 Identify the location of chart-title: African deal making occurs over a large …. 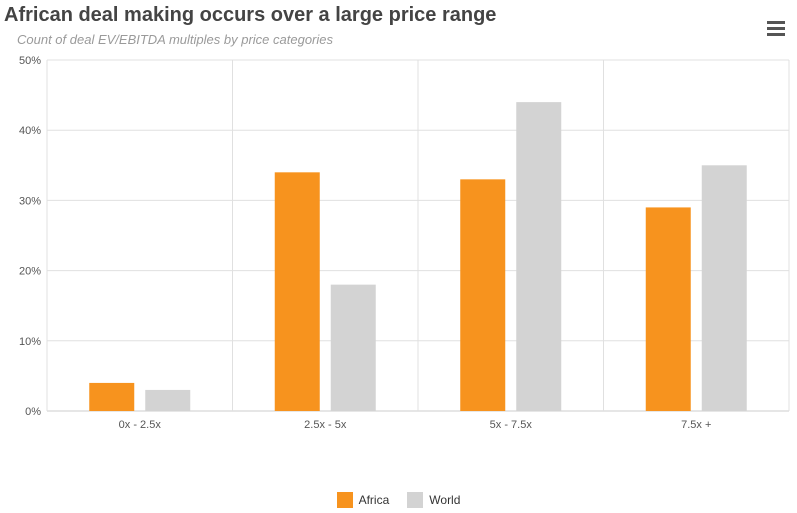
(250, 15).